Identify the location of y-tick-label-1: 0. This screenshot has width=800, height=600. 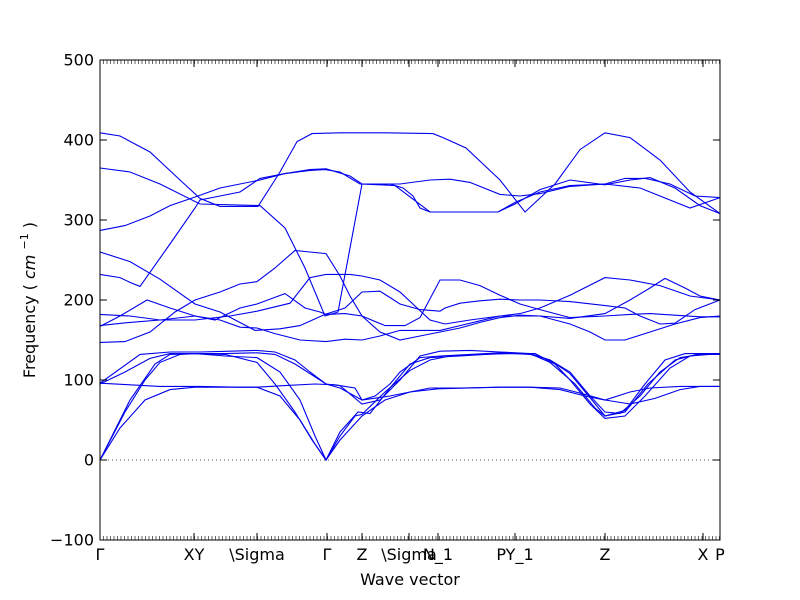
(89, 460).